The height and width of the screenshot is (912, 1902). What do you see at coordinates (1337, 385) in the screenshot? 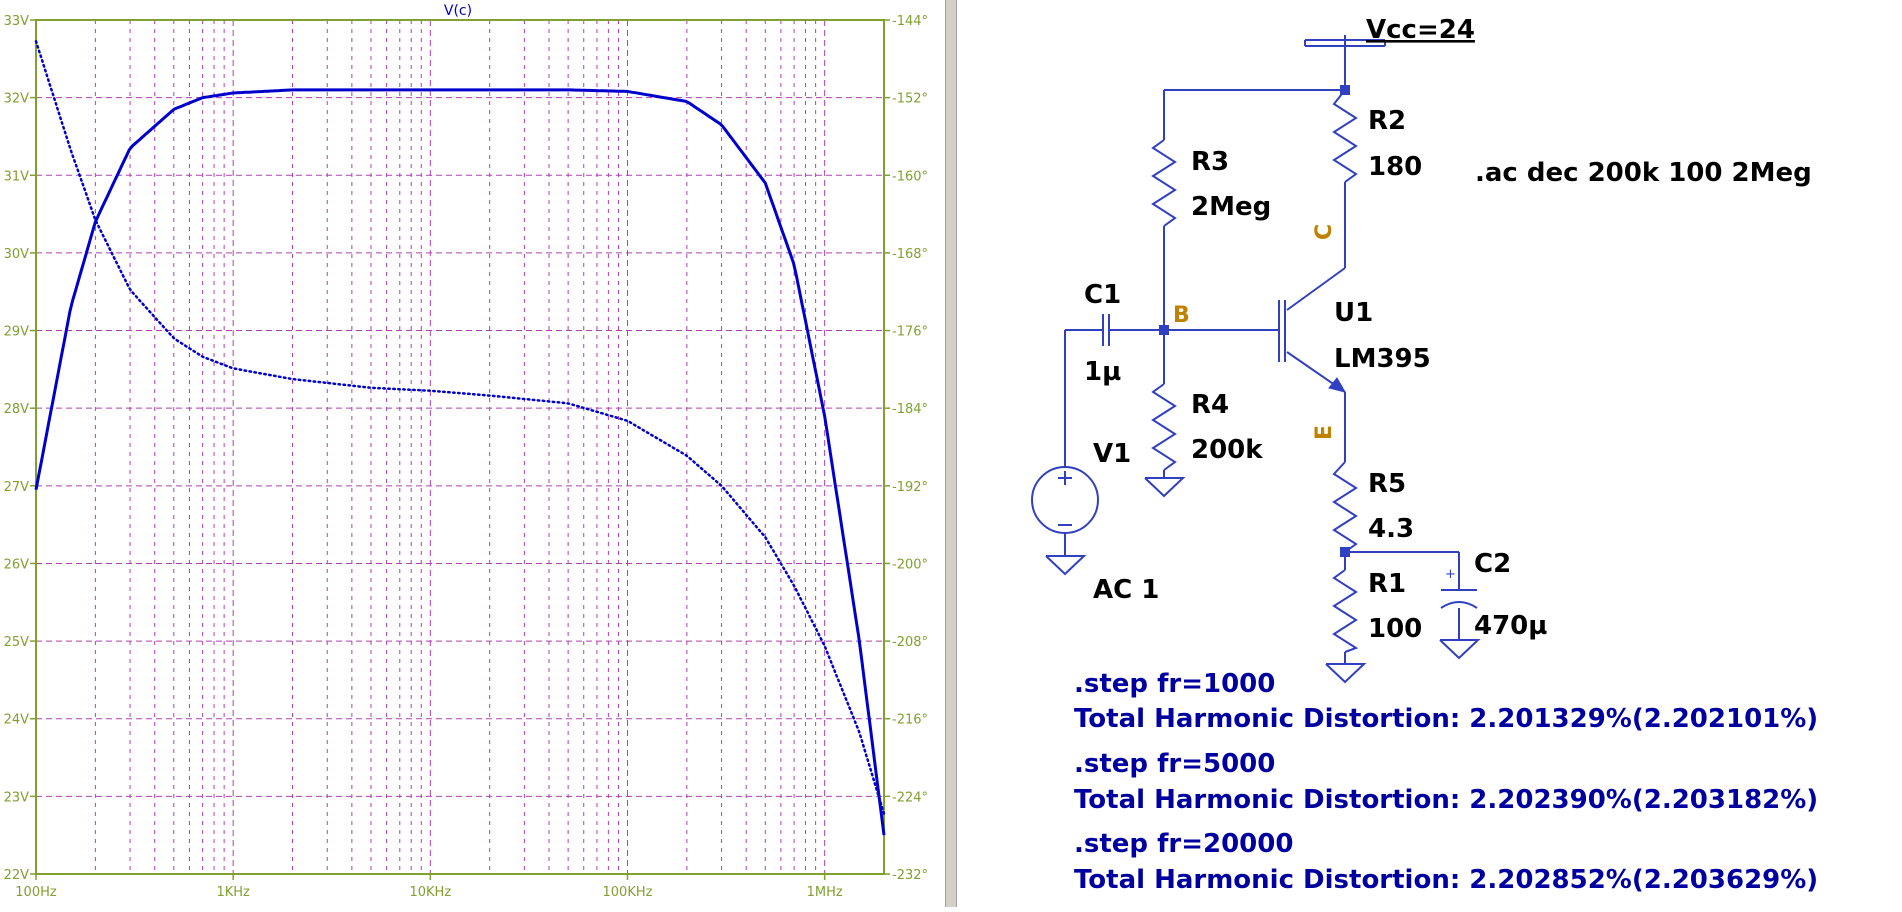
I see `emitter-arrow` at bounding box center [1337, 385].